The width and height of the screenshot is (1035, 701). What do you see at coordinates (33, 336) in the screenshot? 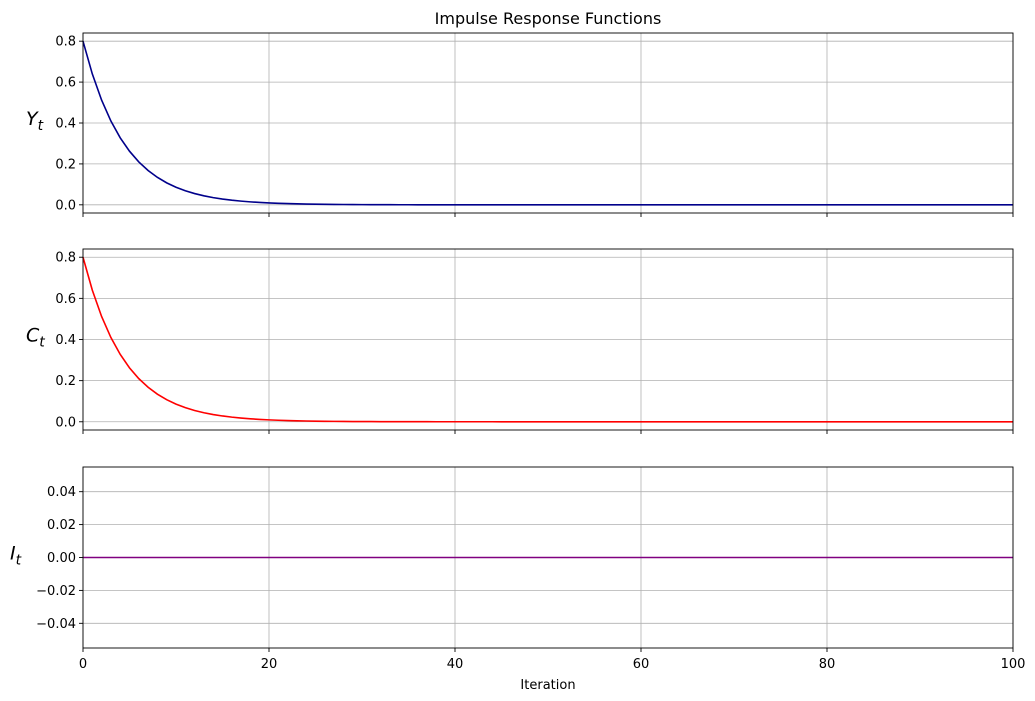
I see `y-axis-label-base: C` at bounding box center [33, 336].